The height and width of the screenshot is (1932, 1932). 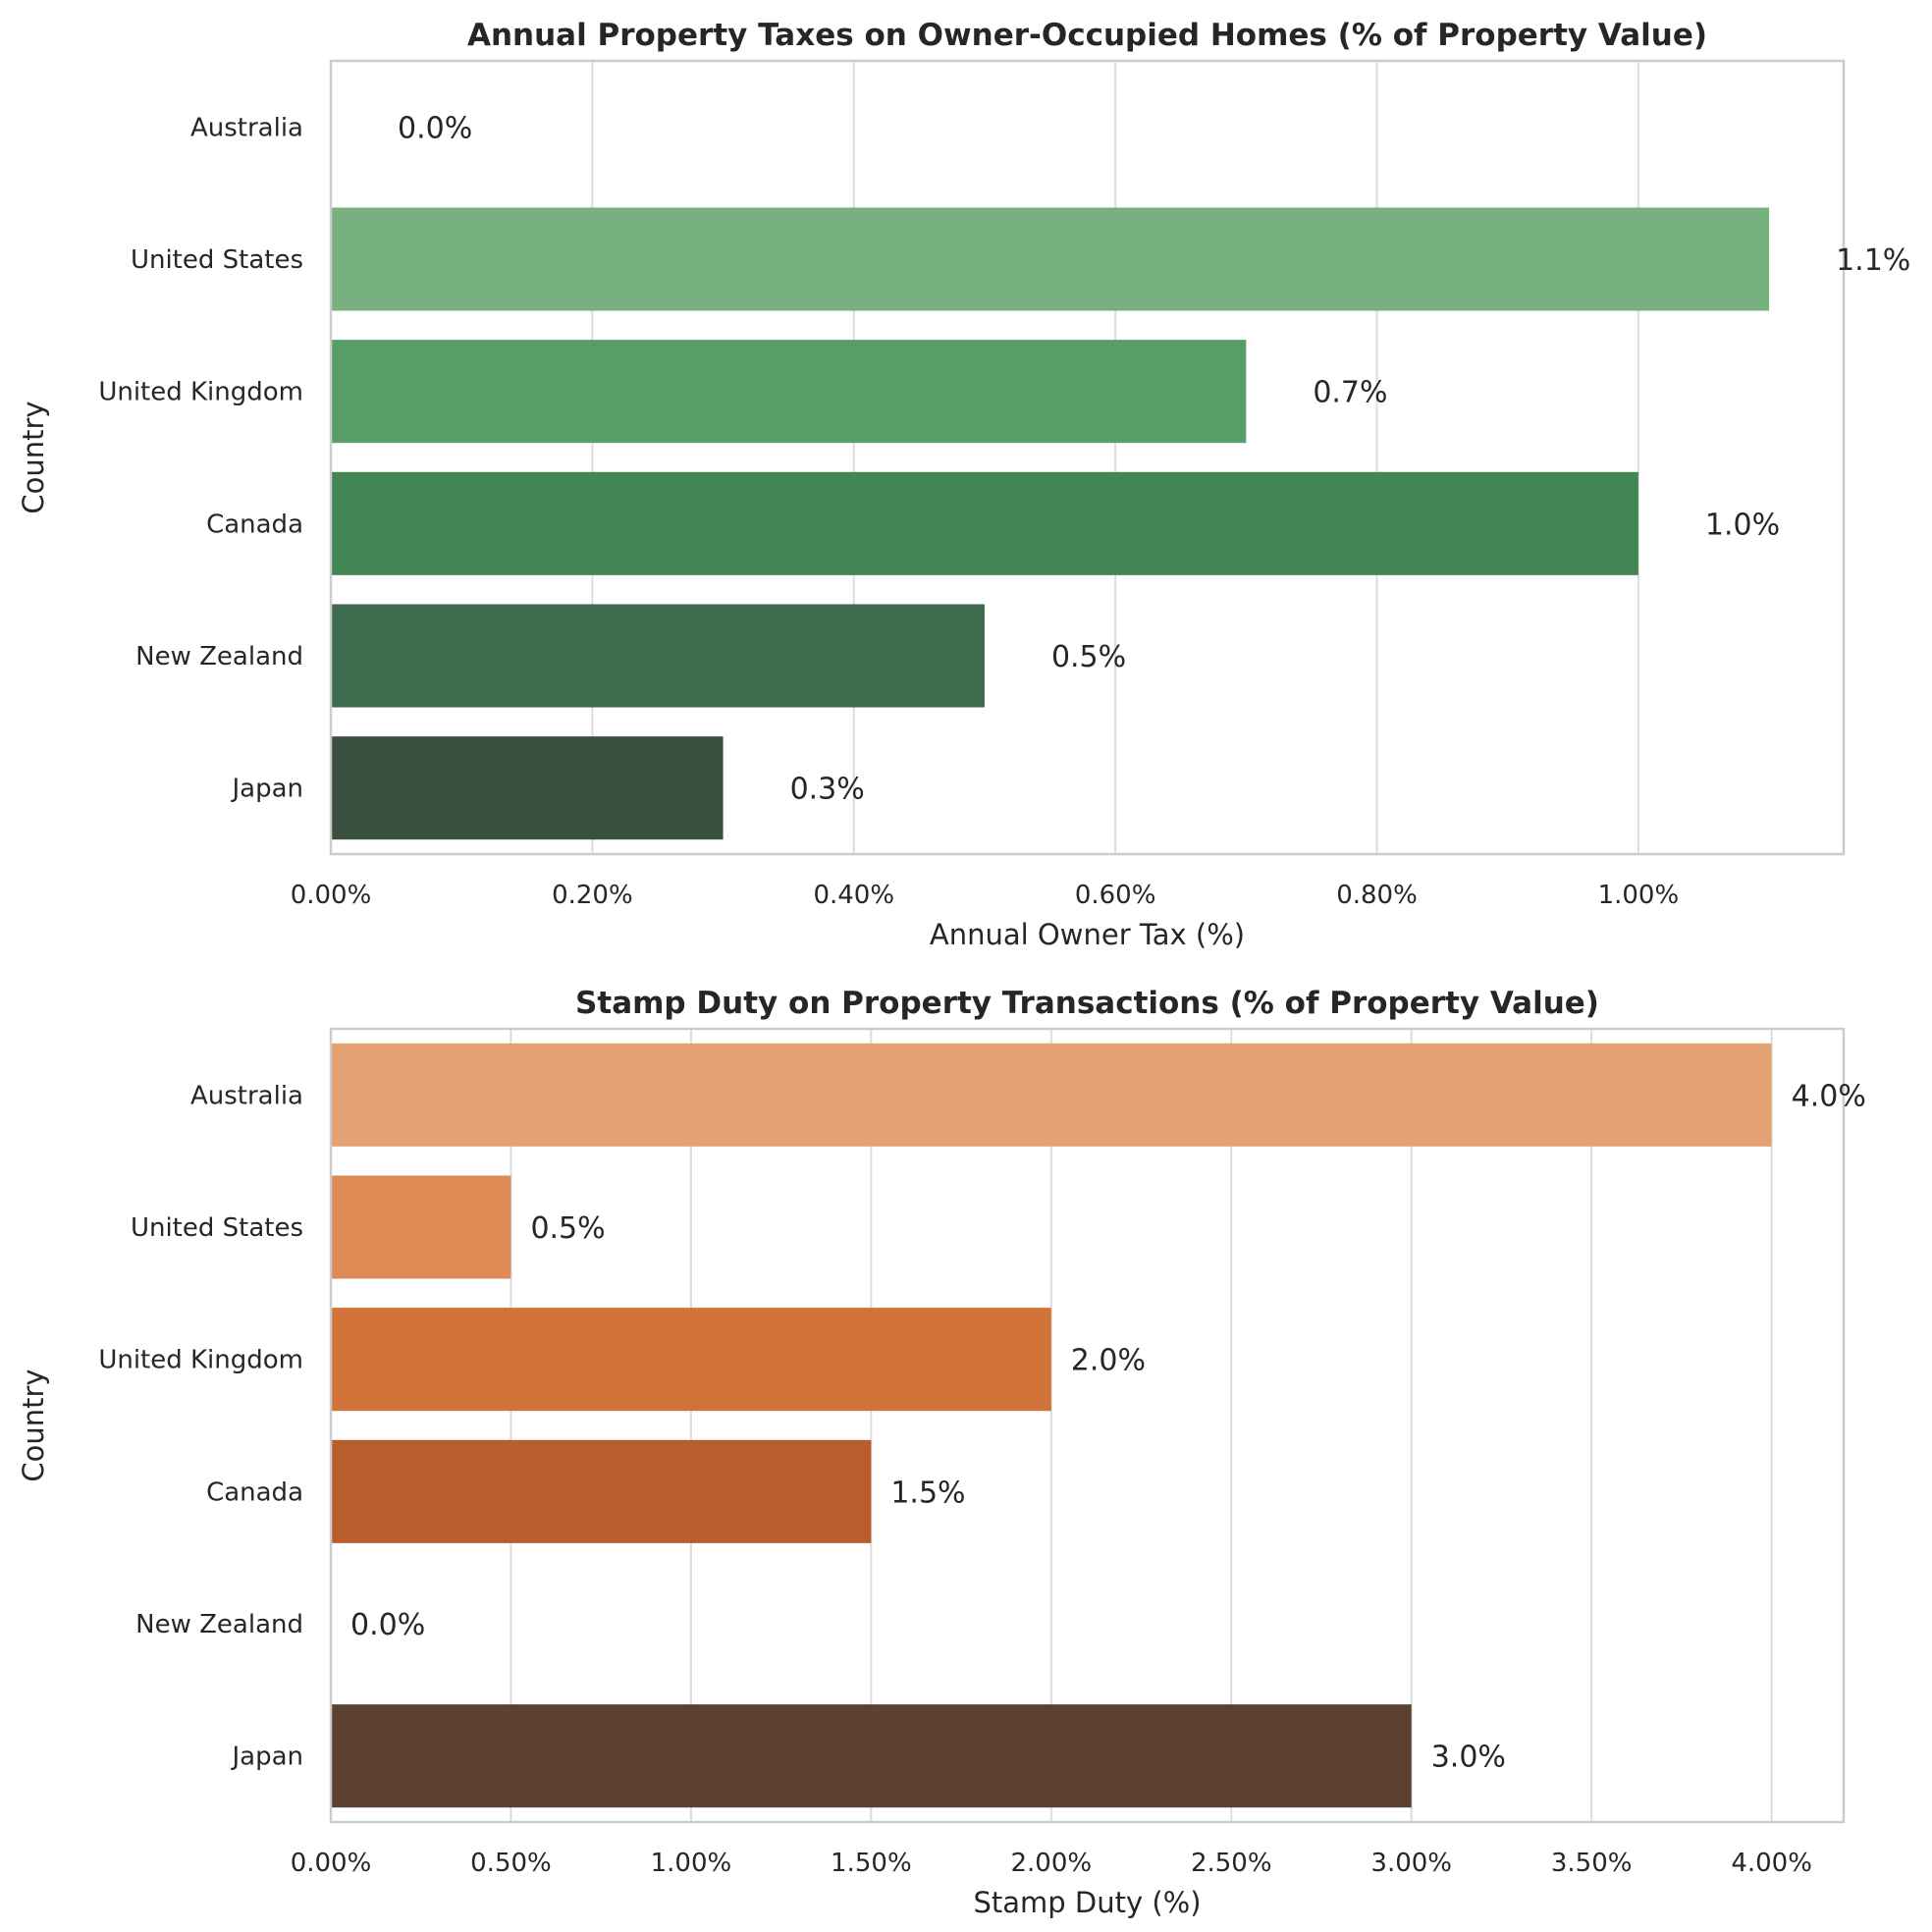 I want to click on data-label: 1.1%, so click(x=1873, y=260).